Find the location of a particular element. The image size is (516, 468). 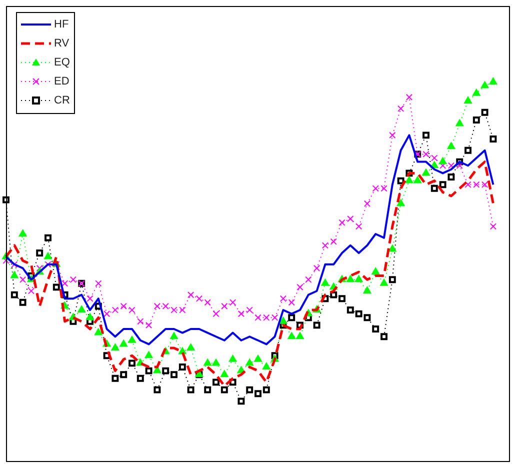

legend-label: RV is located at coordinates (62, 44).